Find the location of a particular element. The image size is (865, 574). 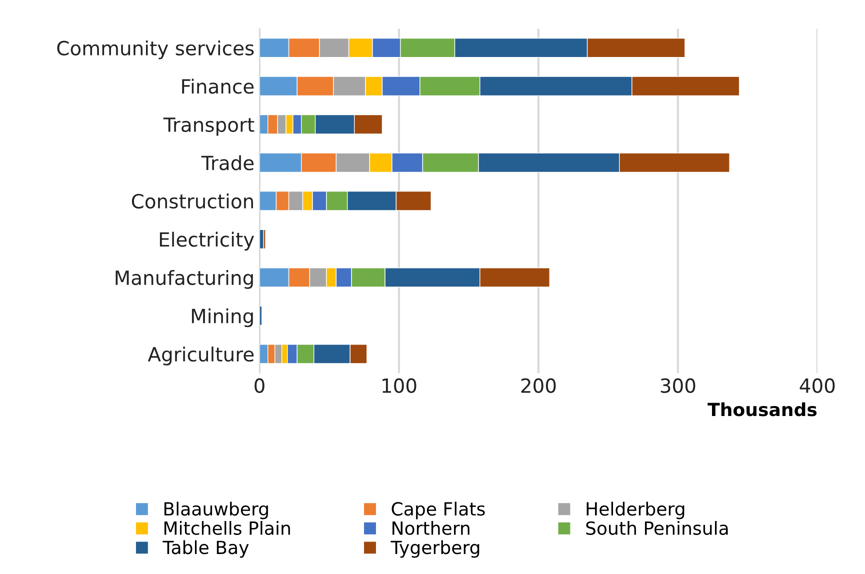

legend-label: Table Bay is located at coordinates (205, 549).